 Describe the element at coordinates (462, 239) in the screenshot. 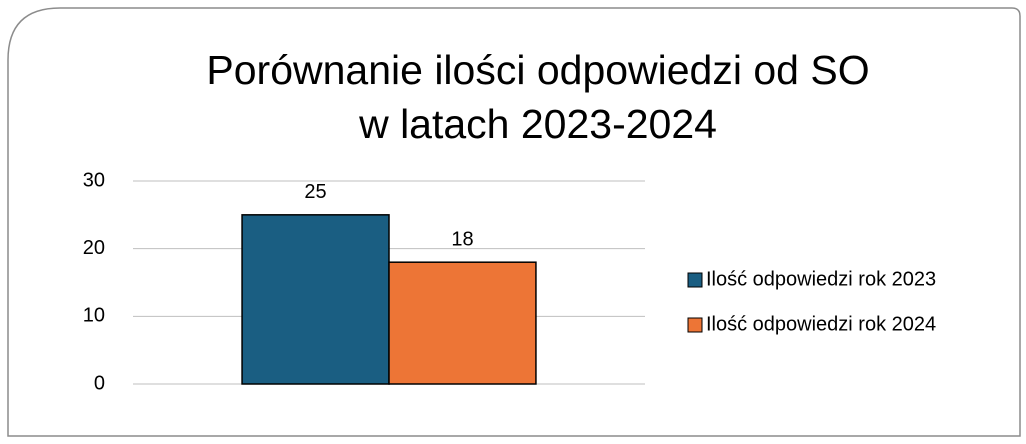

I see `data-label: 18` at that location.